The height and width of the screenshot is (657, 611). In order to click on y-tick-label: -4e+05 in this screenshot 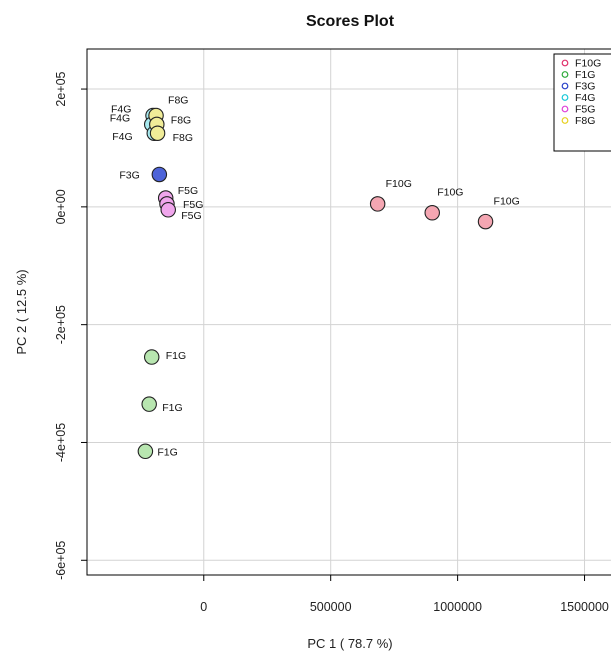, I will do `click(61, 442)`.